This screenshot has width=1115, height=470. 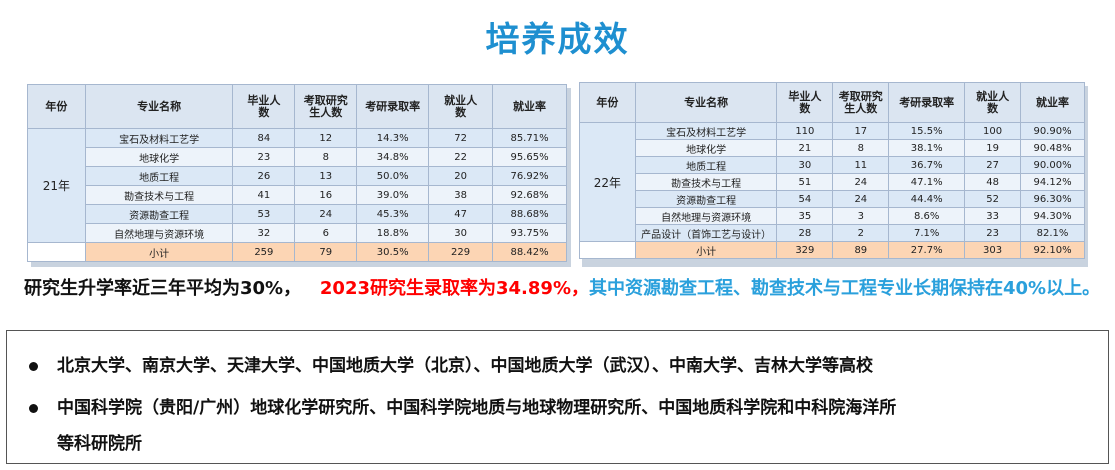 I want to click on value-cell: 3, so click(x=861, y=216).